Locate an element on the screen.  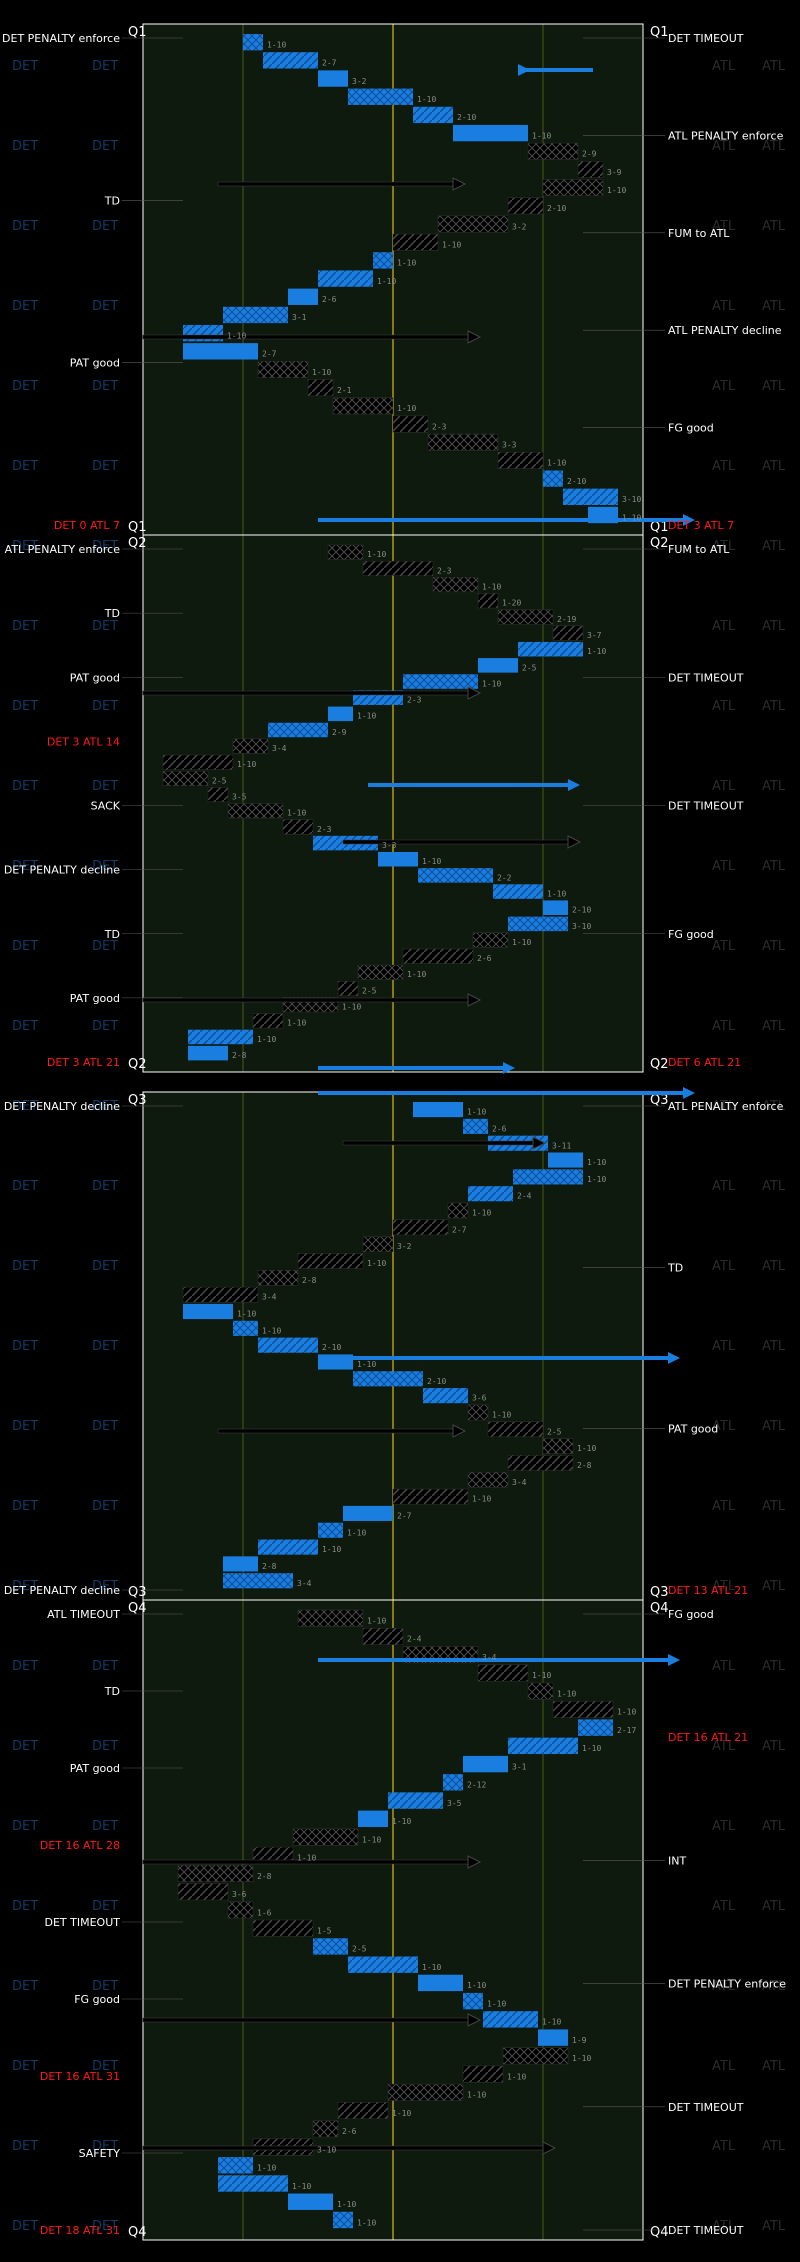
event-label: ATL PENALTY enforce is located at coordinates (726, 135).